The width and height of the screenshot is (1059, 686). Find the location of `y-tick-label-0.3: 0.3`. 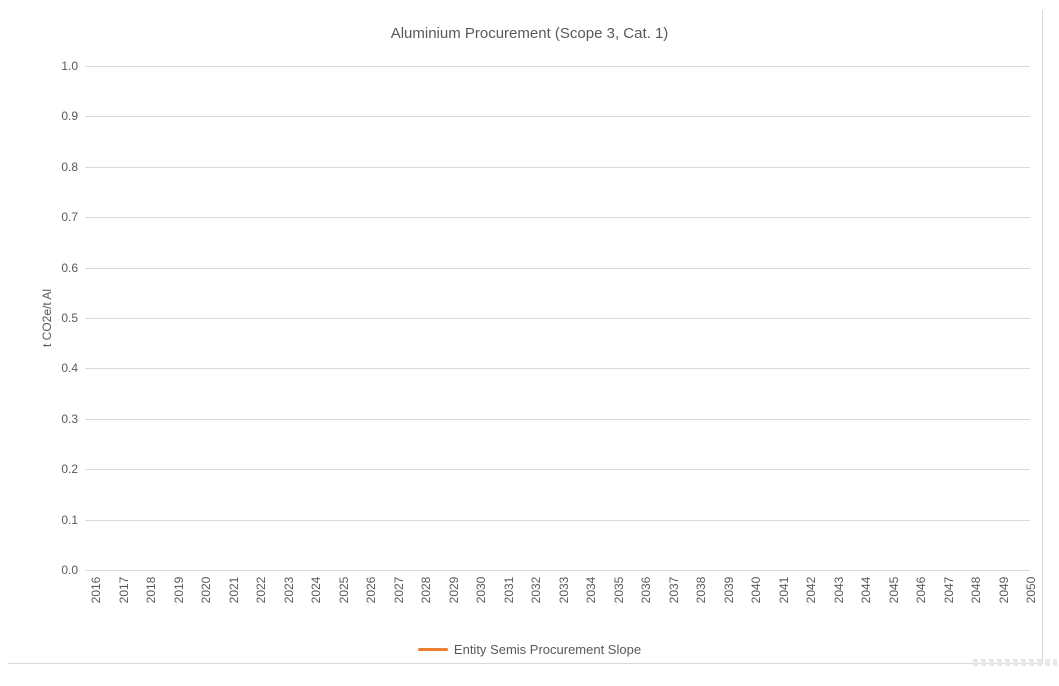

y-tick-label-0.3: 0.3 is located at coordinates (69, 419).